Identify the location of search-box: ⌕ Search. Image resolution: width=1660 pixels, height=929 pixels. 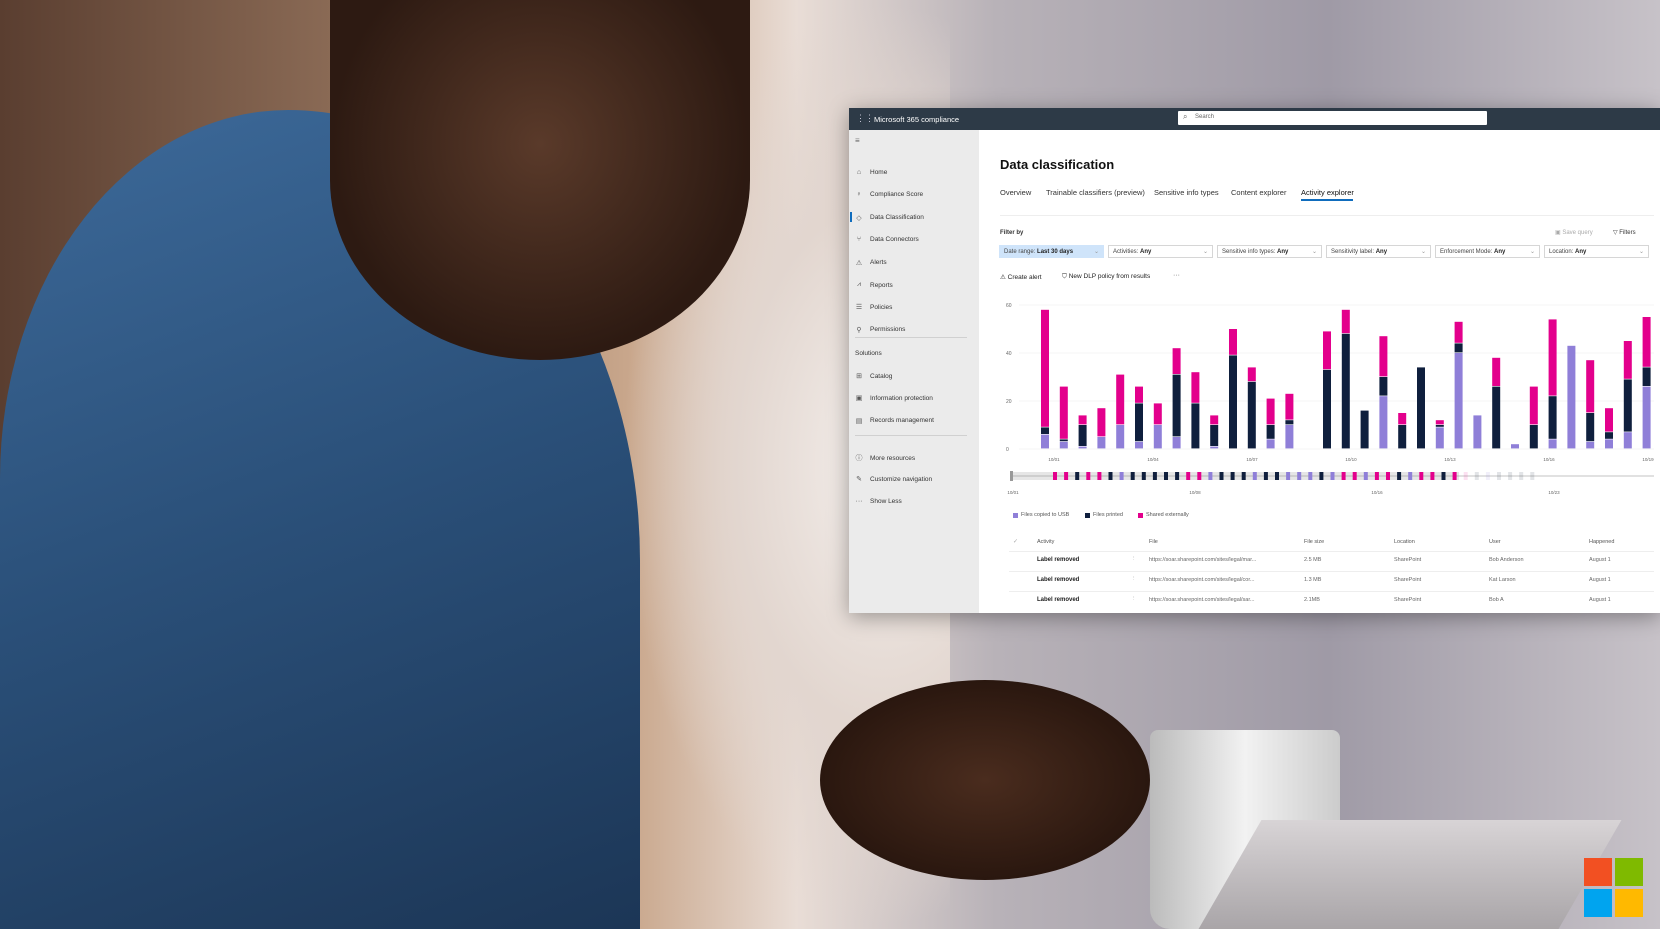
(1332, 118).